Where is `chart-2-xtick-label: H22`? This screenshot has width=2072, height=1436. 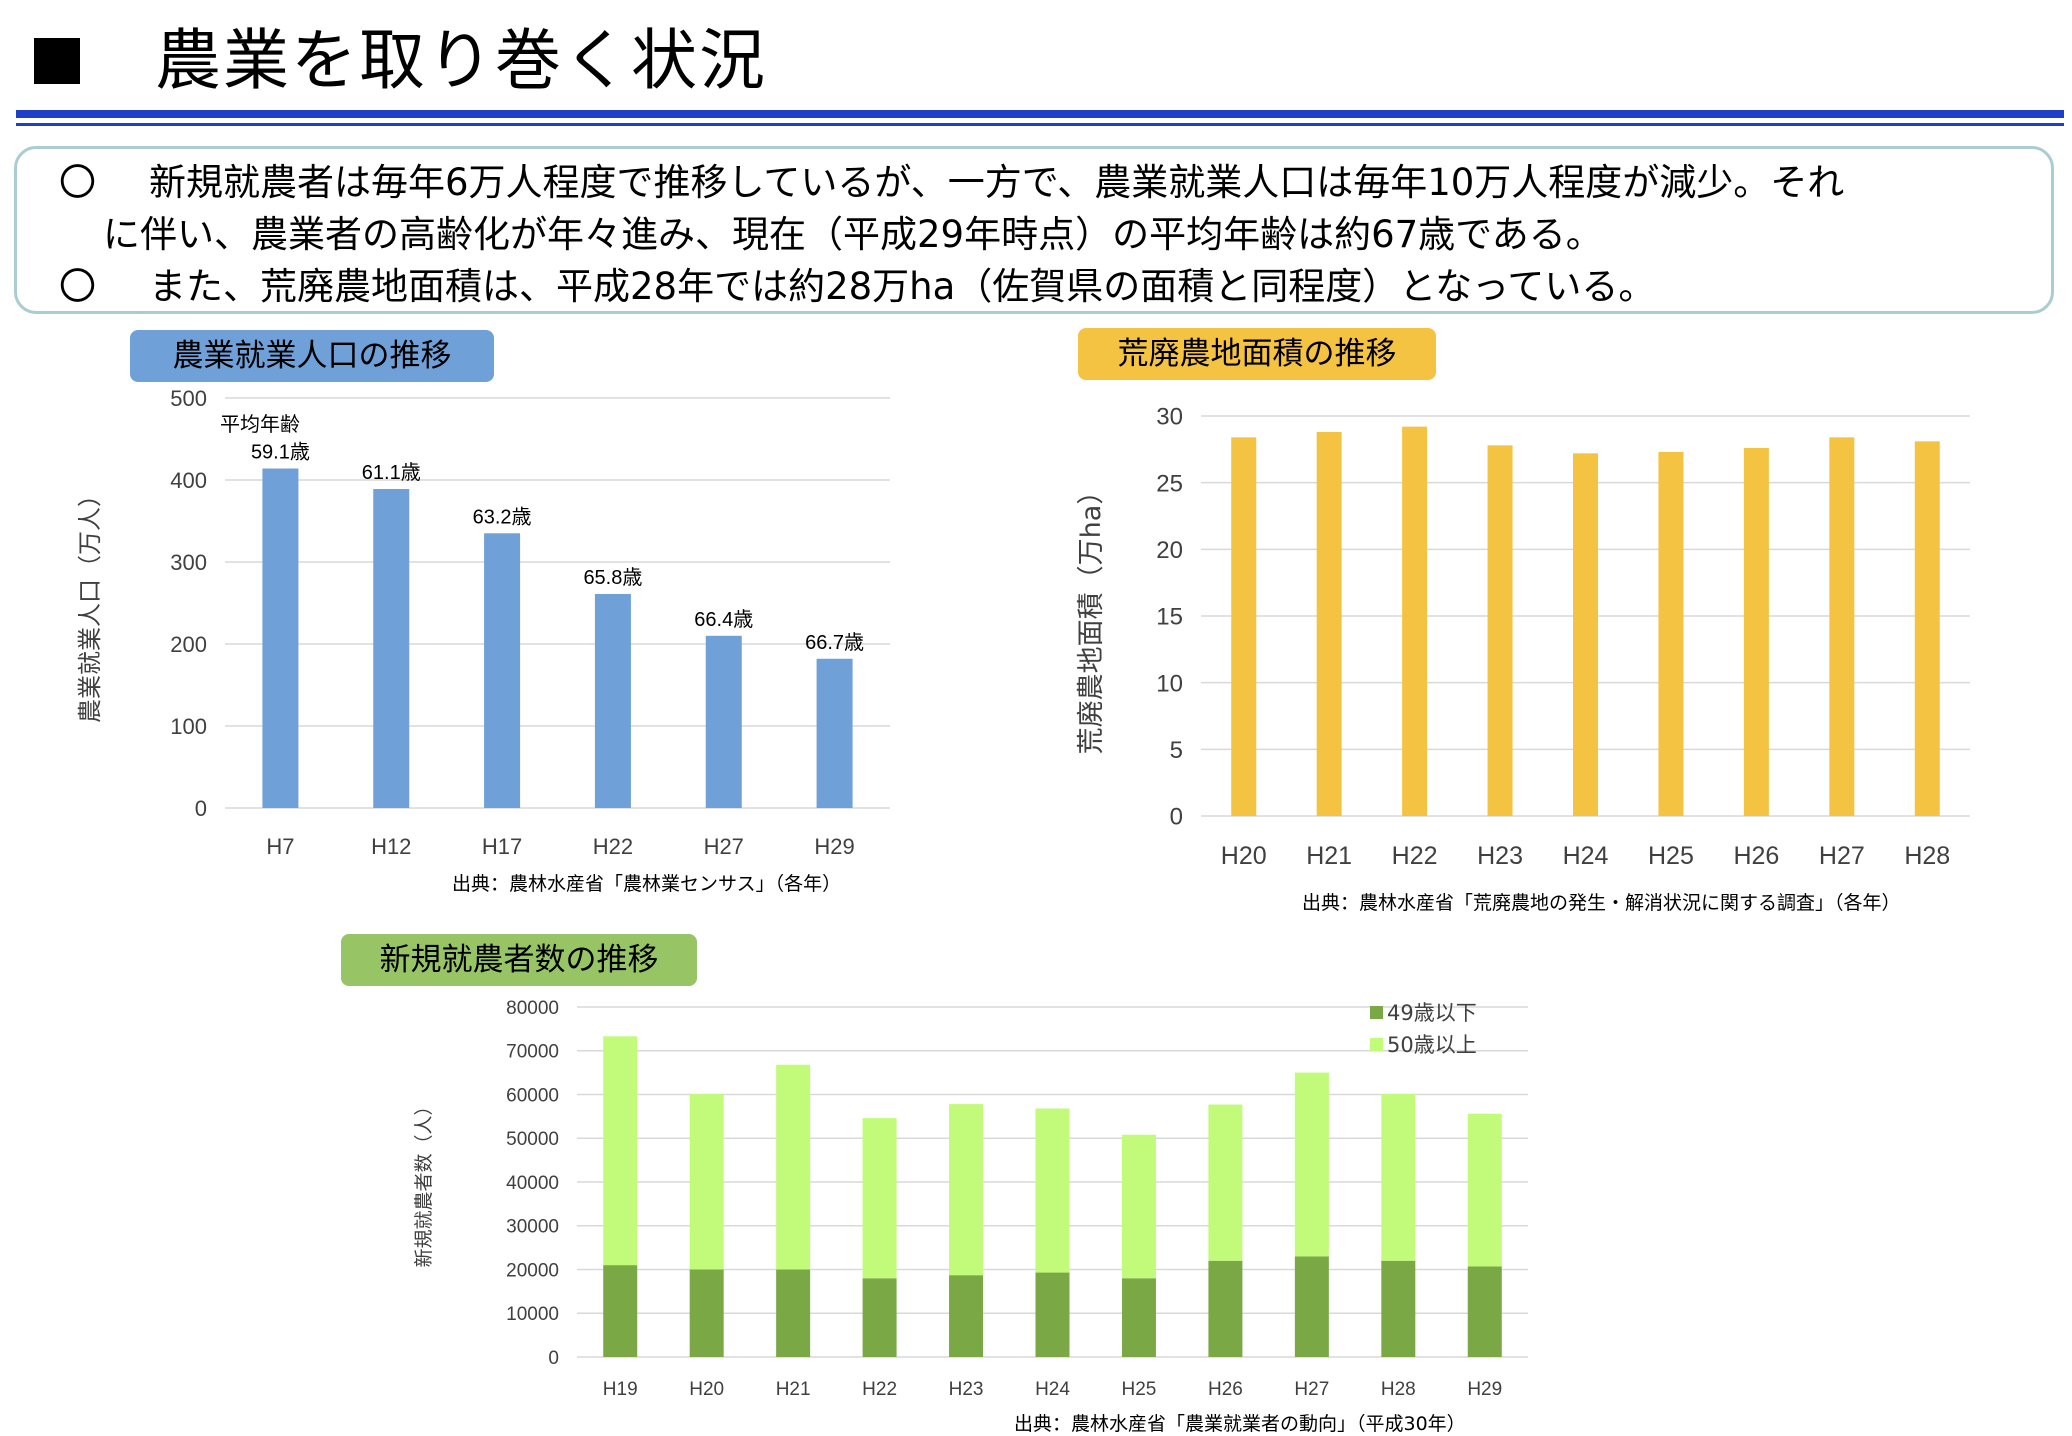
chart-2-xtick-label: H22 is located at coordinates (1415, 856).